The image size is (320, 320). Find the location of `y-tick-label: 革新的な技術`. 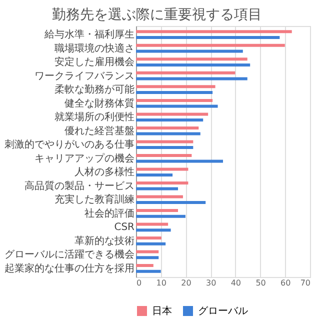

y-tick-label: 革新的な技術 is located at coordinates (104, 240).